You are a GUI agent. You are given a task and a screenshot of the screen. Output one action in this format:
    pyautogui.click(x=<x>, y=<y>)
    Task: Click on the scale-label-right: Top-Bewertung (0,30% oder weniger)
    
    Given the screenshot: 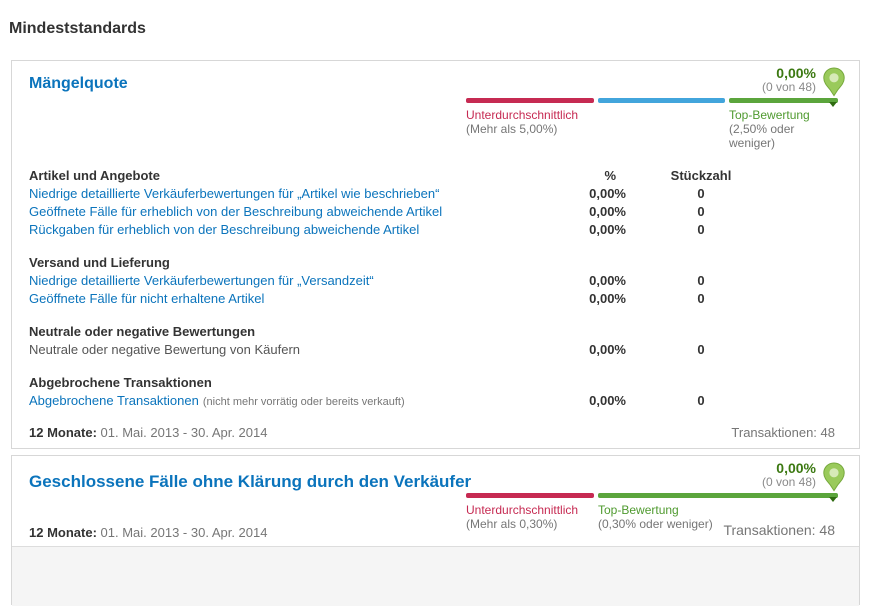 What is the action you would take?
    pyautogui.click(x=708, y=517)
    